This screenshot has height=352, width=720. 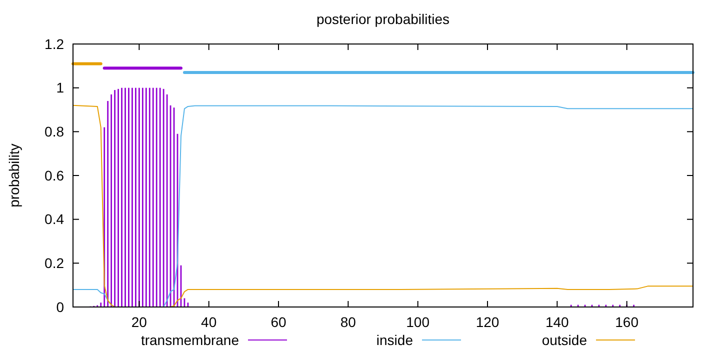 What do you see at coordinates (60, 88) in the screenshot?
I see `y-tick-label: 1` at bounding box center [60, 88].